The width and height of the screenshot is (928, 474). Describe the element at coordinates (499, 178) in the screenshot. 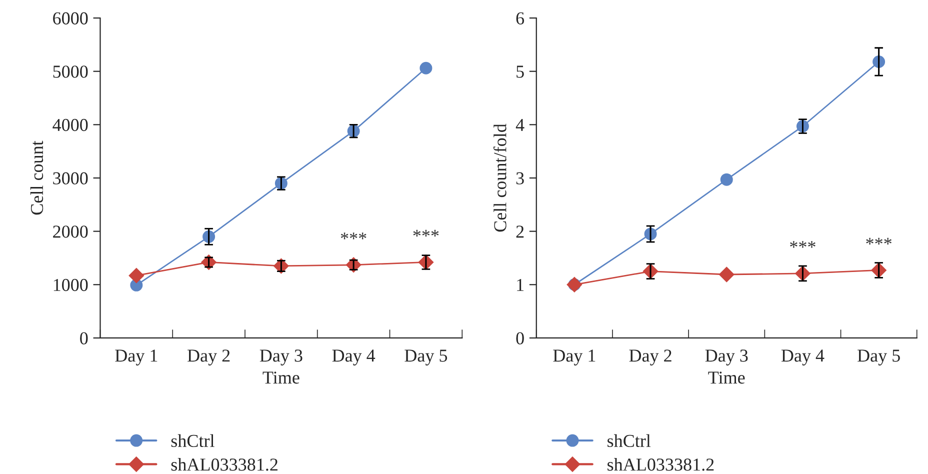

I see `y-axis-title: Cell count/fold` at that location.